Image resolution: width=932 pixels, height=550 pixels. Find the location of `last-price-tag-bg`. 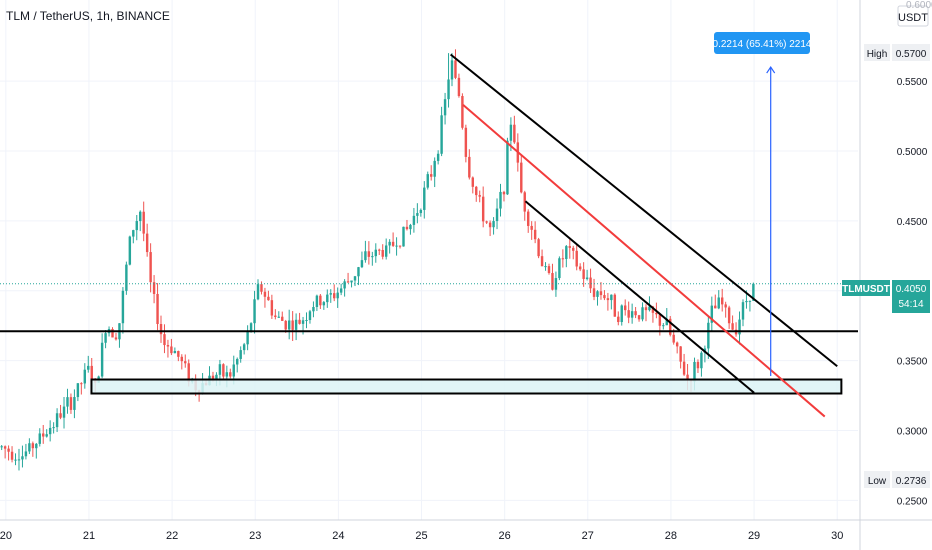

last-price-tag-bg is located at coordinates (911, 296).